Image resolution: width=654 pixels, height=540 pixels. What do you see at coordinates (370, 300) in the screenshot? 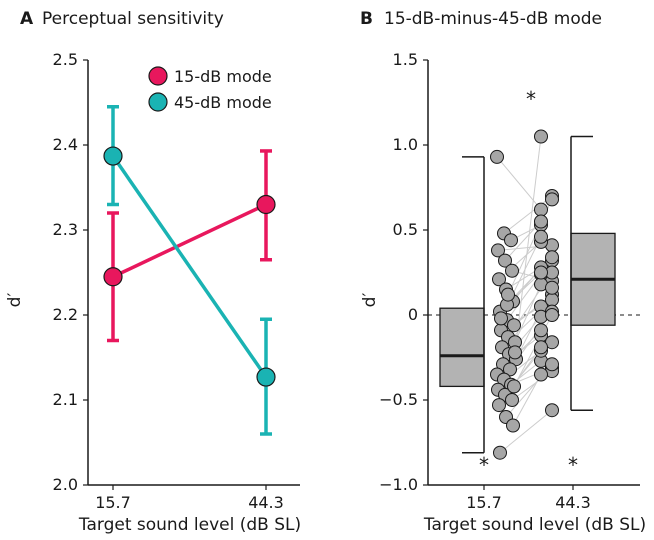
I see `panel-b-y-axis-label: d′` at bounding box center [370, 300].